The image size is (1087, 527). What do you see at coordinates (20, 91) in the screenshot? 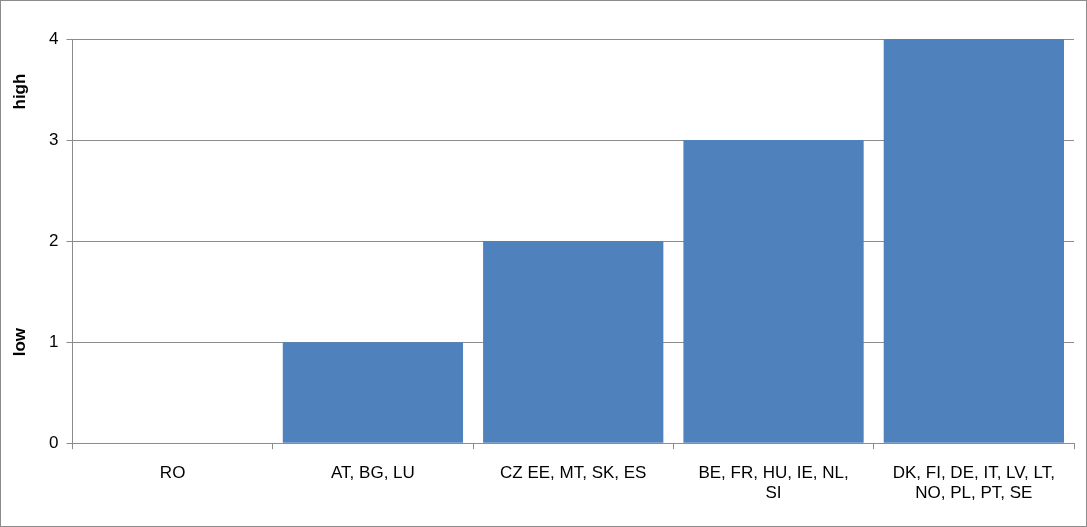
I see `text: high` at bounding box center [20, 91].